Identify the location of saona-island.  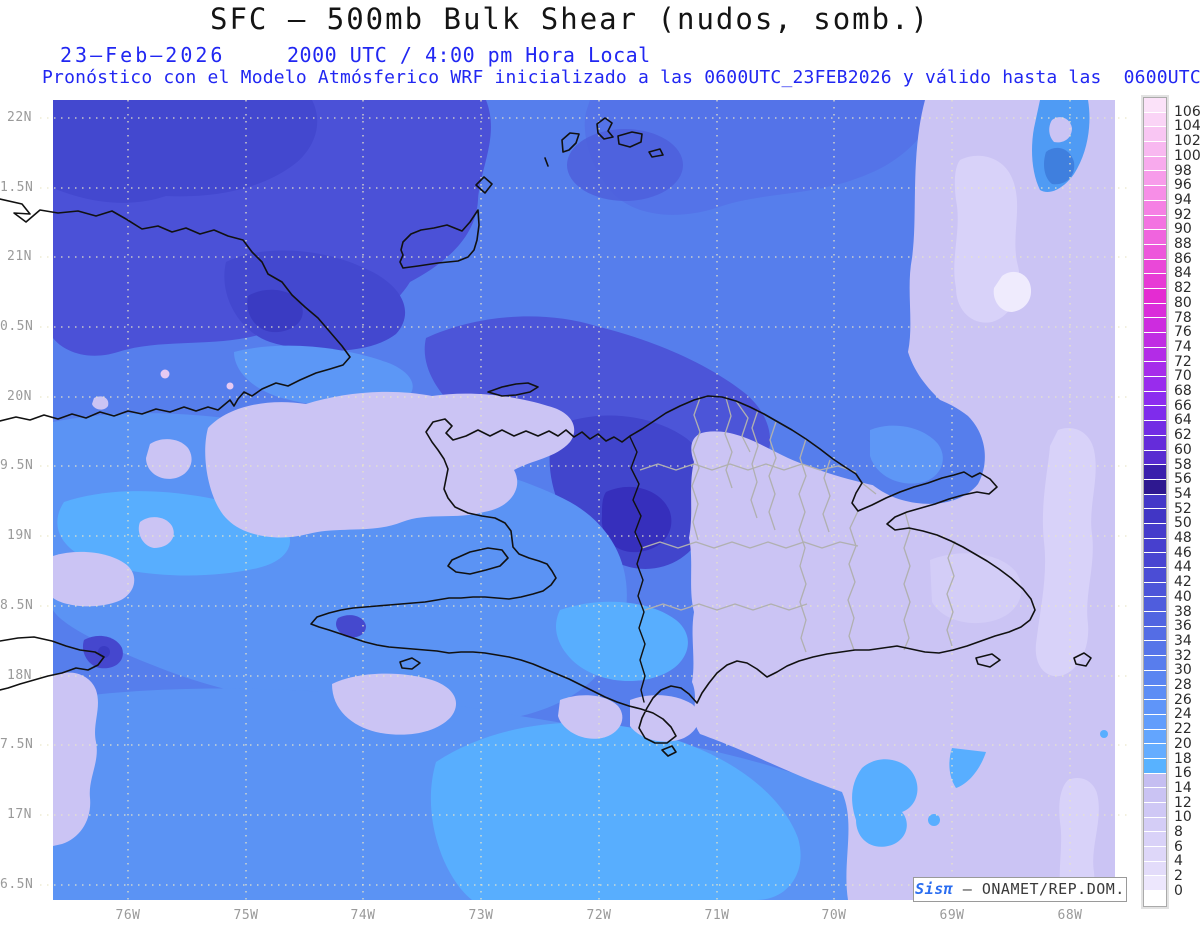
(988, 660).